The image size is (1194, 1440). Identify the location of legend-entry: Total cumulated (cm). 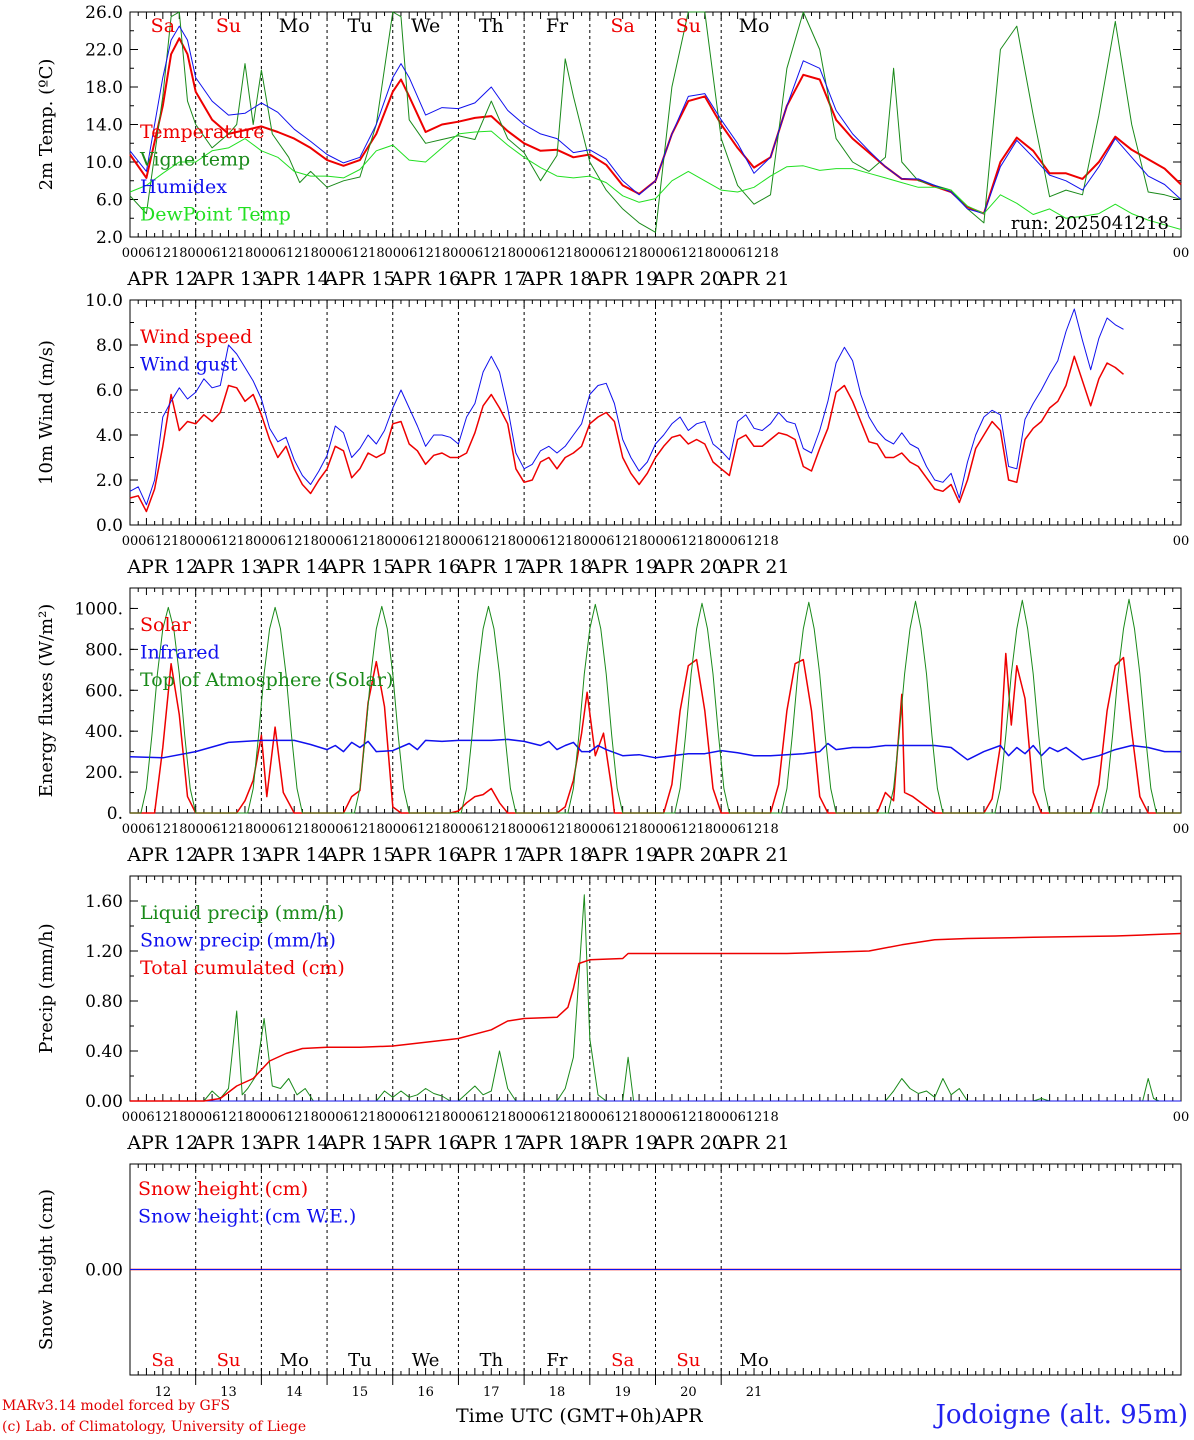
(242, 968).